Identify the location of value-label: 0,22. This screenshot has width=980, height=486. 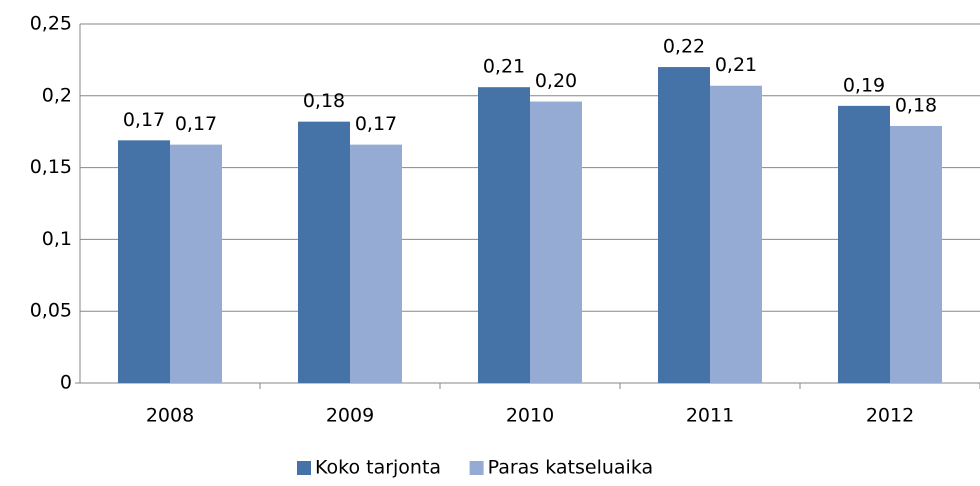
(684, 47).